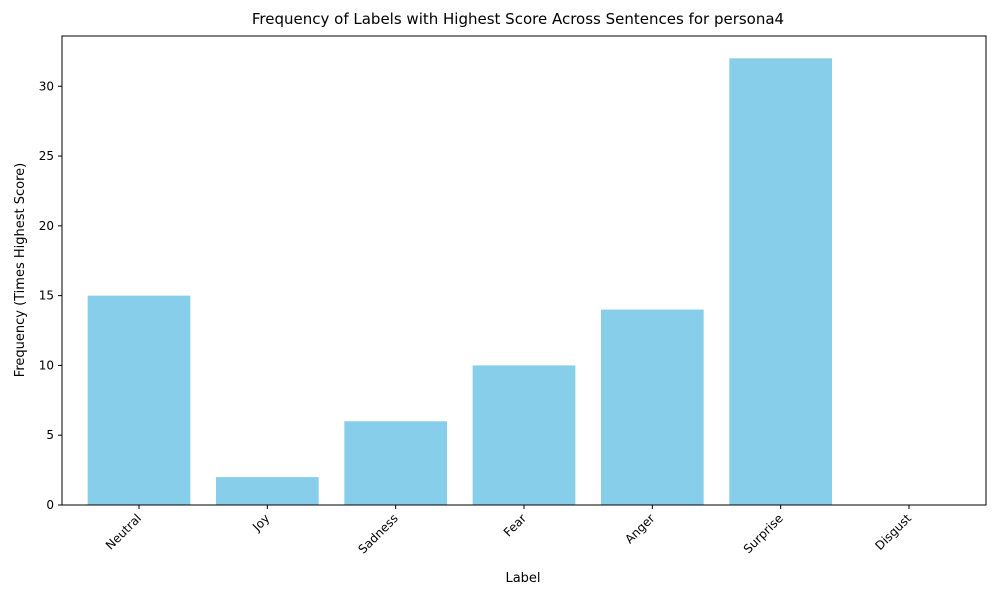 The image size is (1000, 600). I want to click on x-tick-label-disgust: Disgust, so click(893, 532).